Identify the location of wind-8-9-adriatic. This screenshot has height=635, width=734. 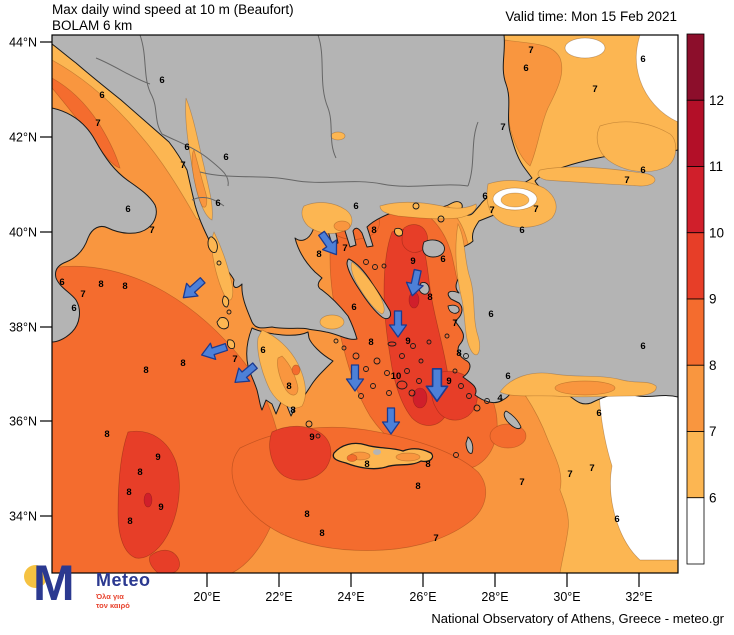
(86, 123).